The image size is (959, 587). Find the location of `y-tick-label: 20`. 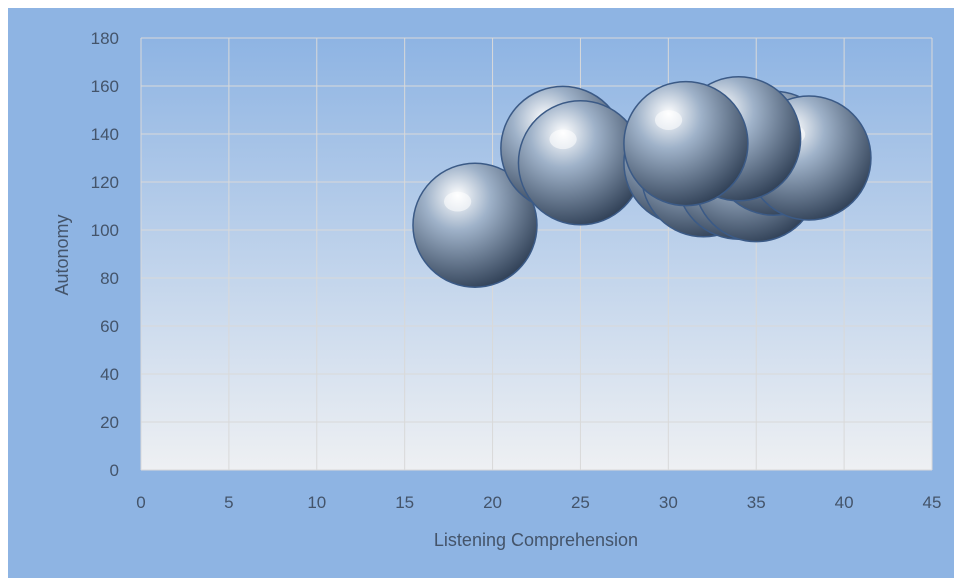

y-tick-label: 20 is located at coordinates (109, 422).